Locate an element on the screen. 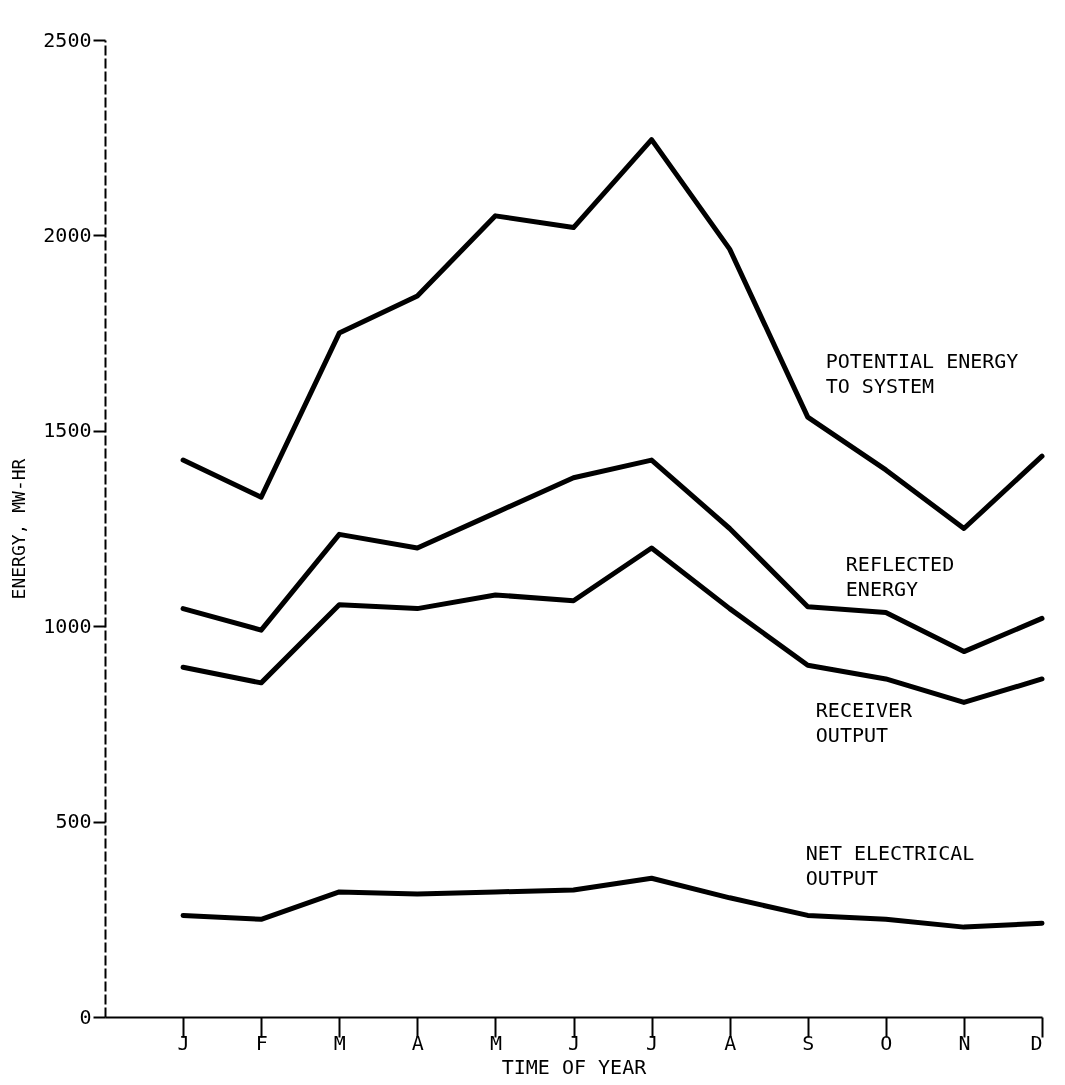 The width and height of the screenshot is (1065, 1085). y-tick-label: 1500 is located at coordinates (67, 430).